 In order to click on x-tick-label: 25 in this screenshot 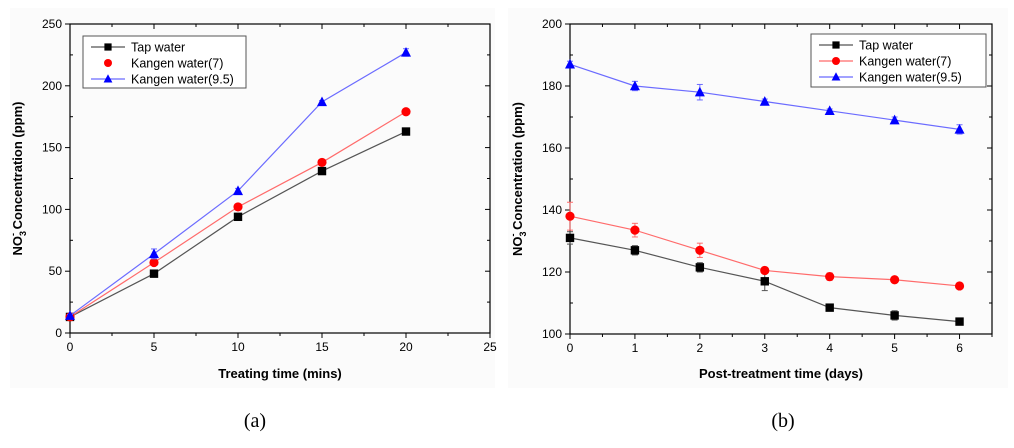, I will do `click(490, 347)`.